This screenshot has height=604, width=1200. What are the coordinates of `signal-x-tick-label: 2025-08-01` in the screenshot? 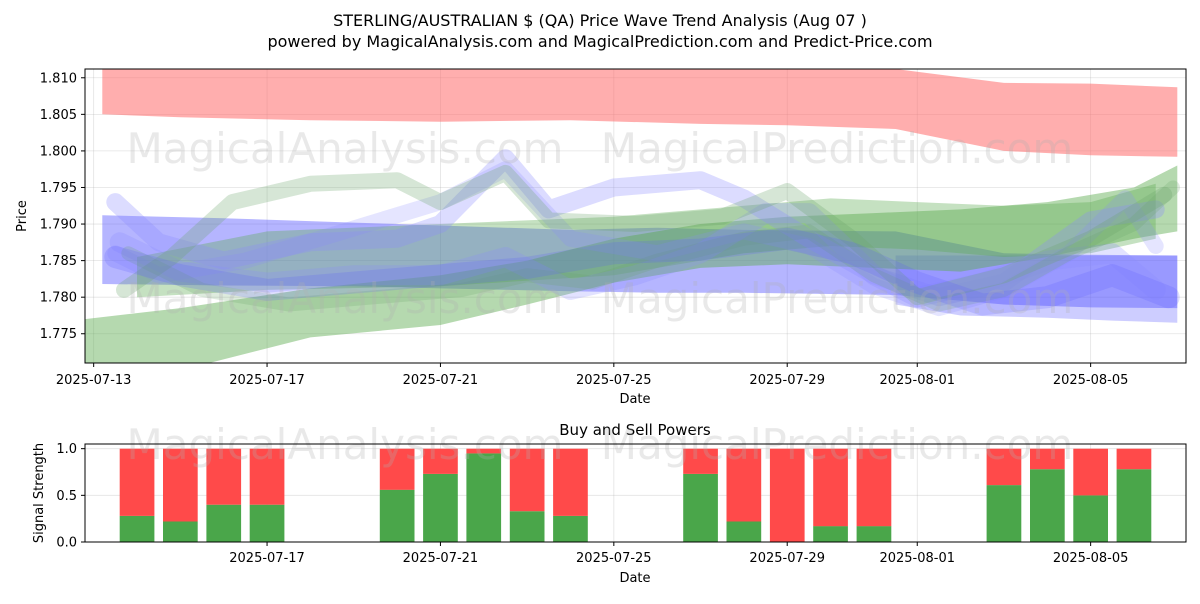 It's located at (917, 558).